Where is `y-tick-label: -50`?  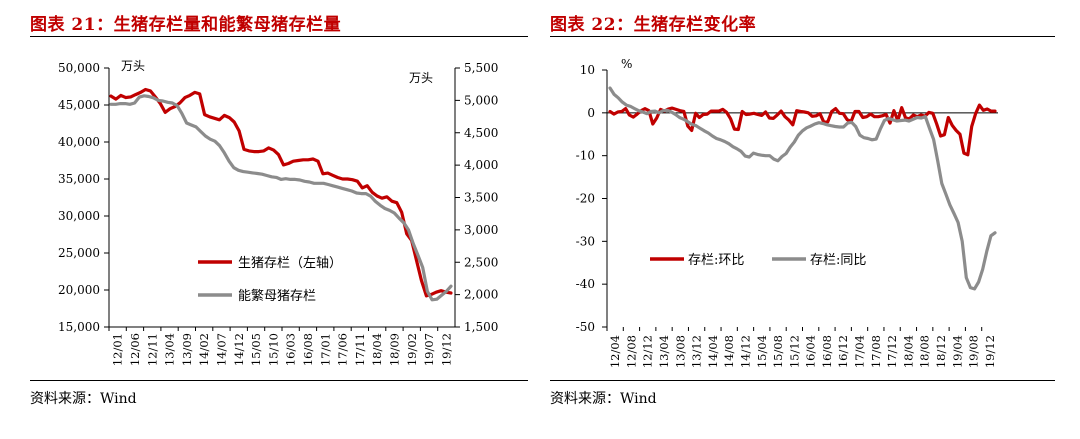
y-tick-label: -50 is located at coordinates (585, 327).